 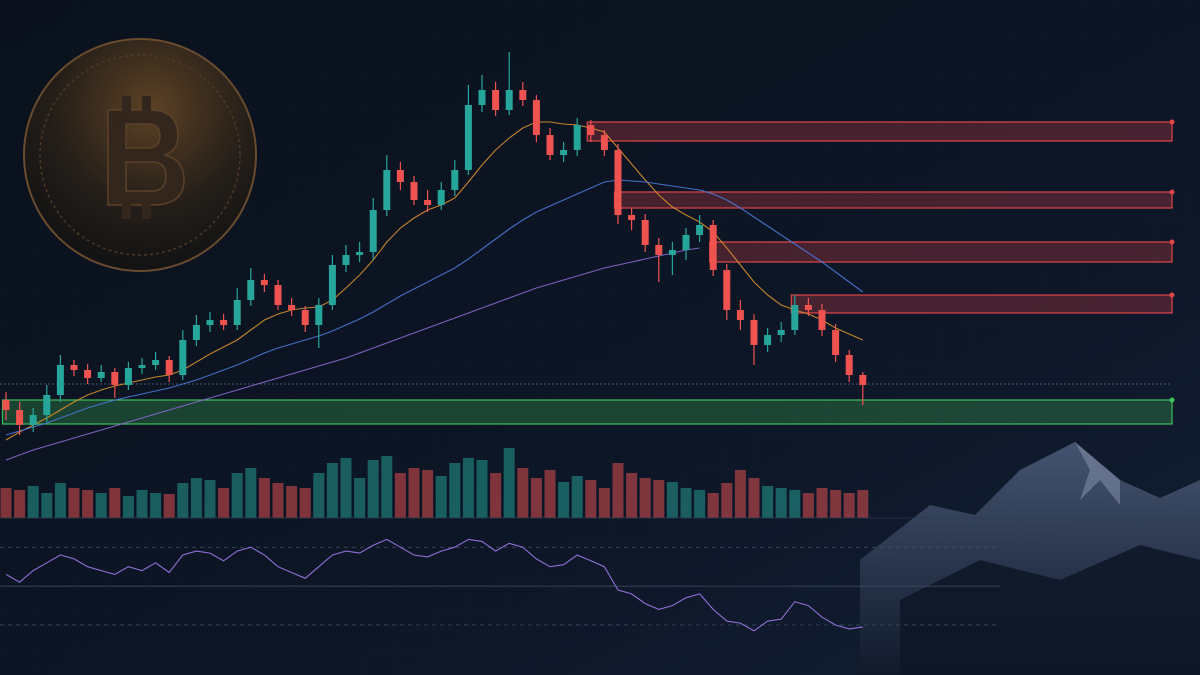 What do you see at coordinates (434, 585) in the screenshot?
I see `rsi-line` at bounding box center [434, 585].